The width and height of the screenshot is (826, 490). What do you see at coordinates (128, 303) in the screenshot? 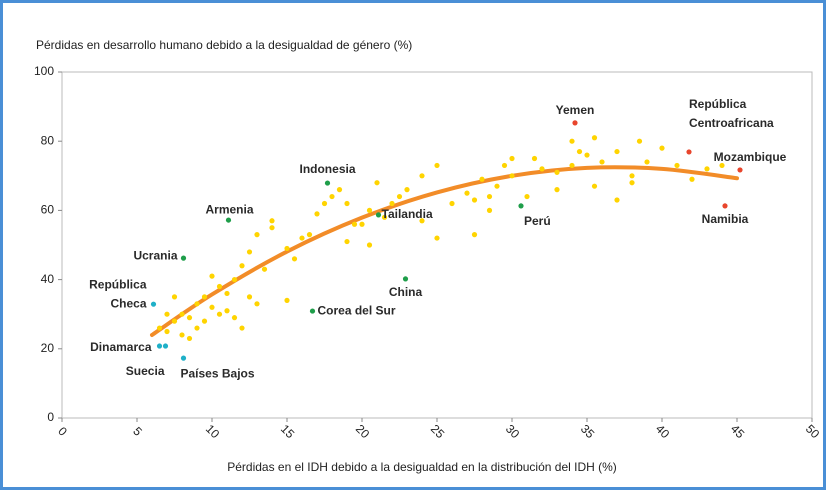
I see `point-label: Checa` at bounding box center [128, 303].